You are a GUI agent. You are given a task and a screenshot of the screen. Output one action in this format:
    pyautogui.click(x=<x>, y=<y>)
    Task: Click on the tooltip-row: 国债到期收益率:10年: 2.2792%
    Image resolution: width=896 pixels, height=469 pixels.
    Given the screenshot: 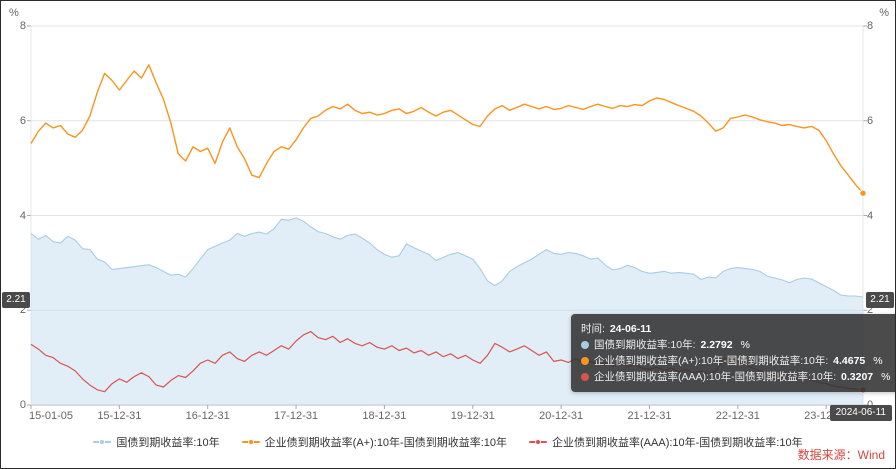 What is the action you would take?
    pyautogui.click(x=736, y=345)
    